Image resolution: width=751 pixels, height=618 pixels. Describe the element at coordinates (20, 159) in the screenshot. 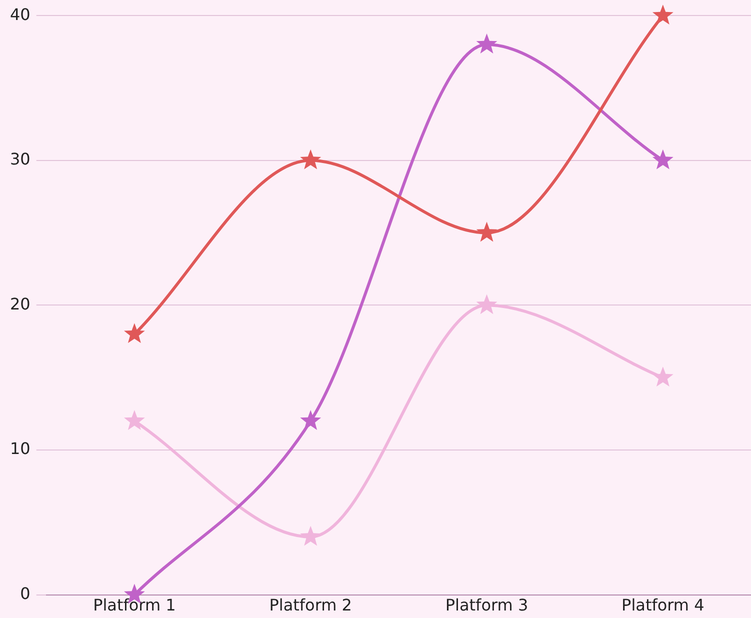

I see `y-tick-label: 30` at that location.